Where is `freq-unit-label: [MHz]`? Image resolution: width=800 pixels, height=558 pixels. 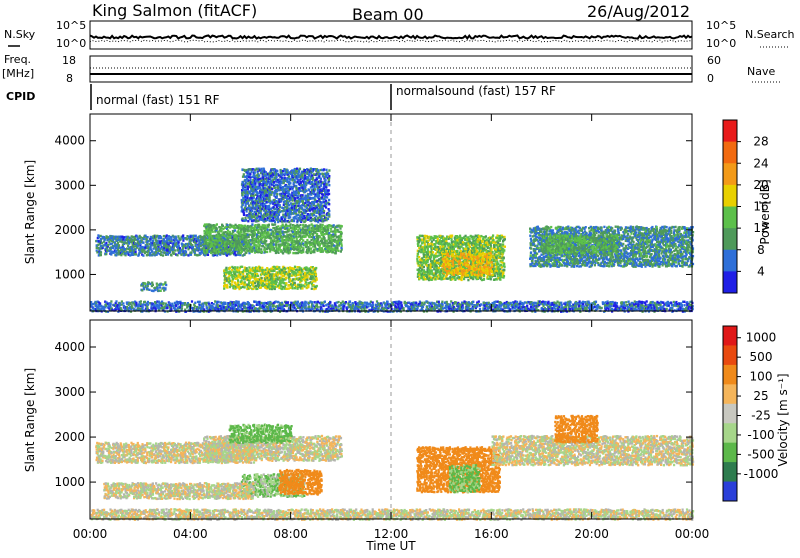 freq-unit-label: [MHz] is located at coordinates (18, 73).